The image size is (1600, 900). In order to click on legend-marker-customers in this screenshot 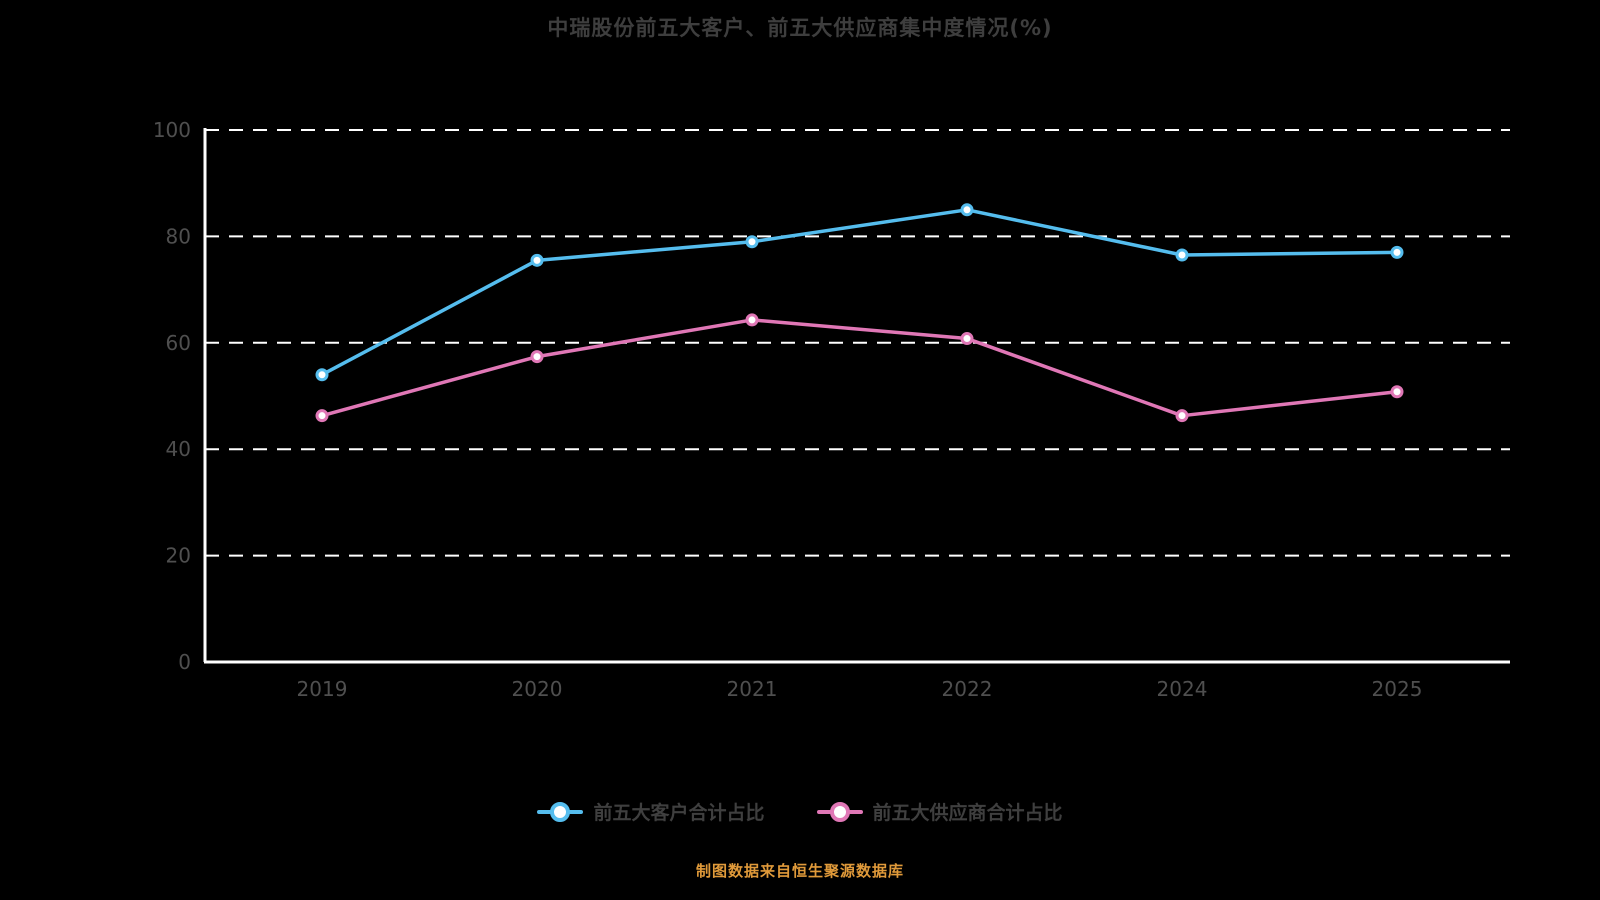, I will do `click(560, 812)`.